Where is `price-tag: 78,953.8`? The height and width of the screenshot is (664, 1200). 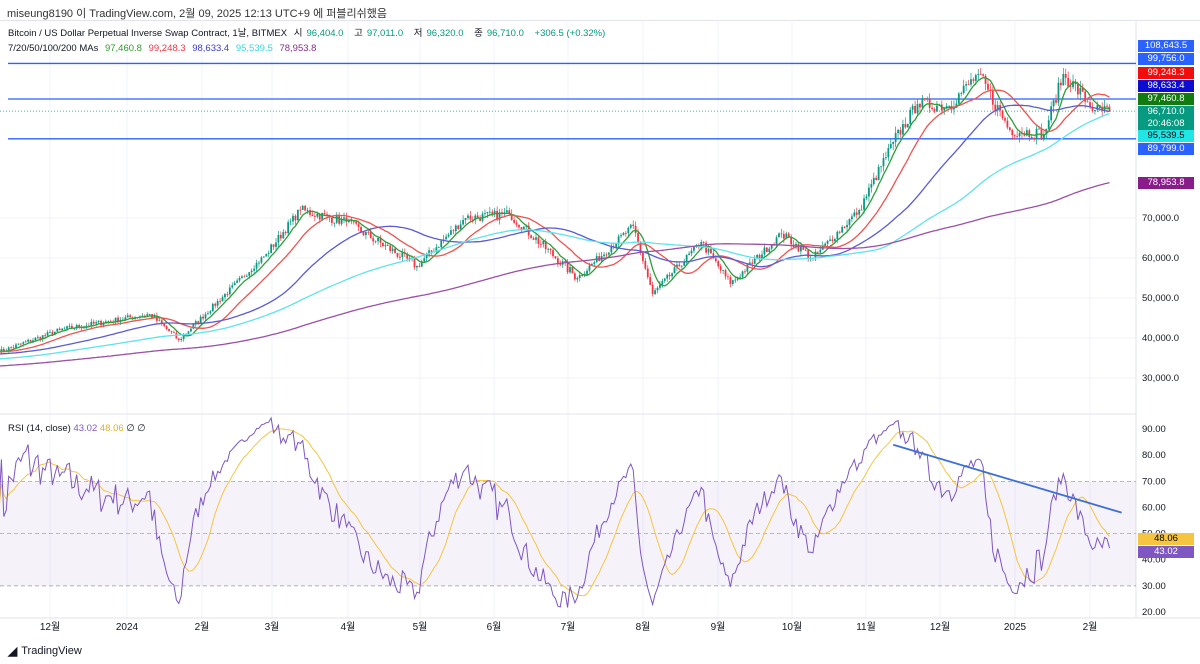
price-tag: 78,953.8 is located at coordinates (1166, 183).